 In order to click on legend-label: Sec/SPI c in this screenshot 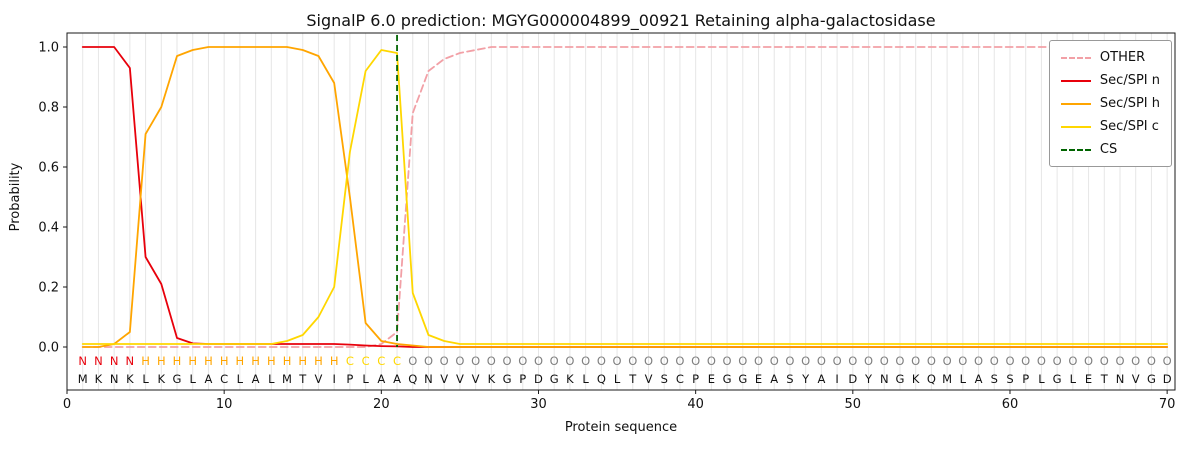, I will do `click(1129, 126)`.